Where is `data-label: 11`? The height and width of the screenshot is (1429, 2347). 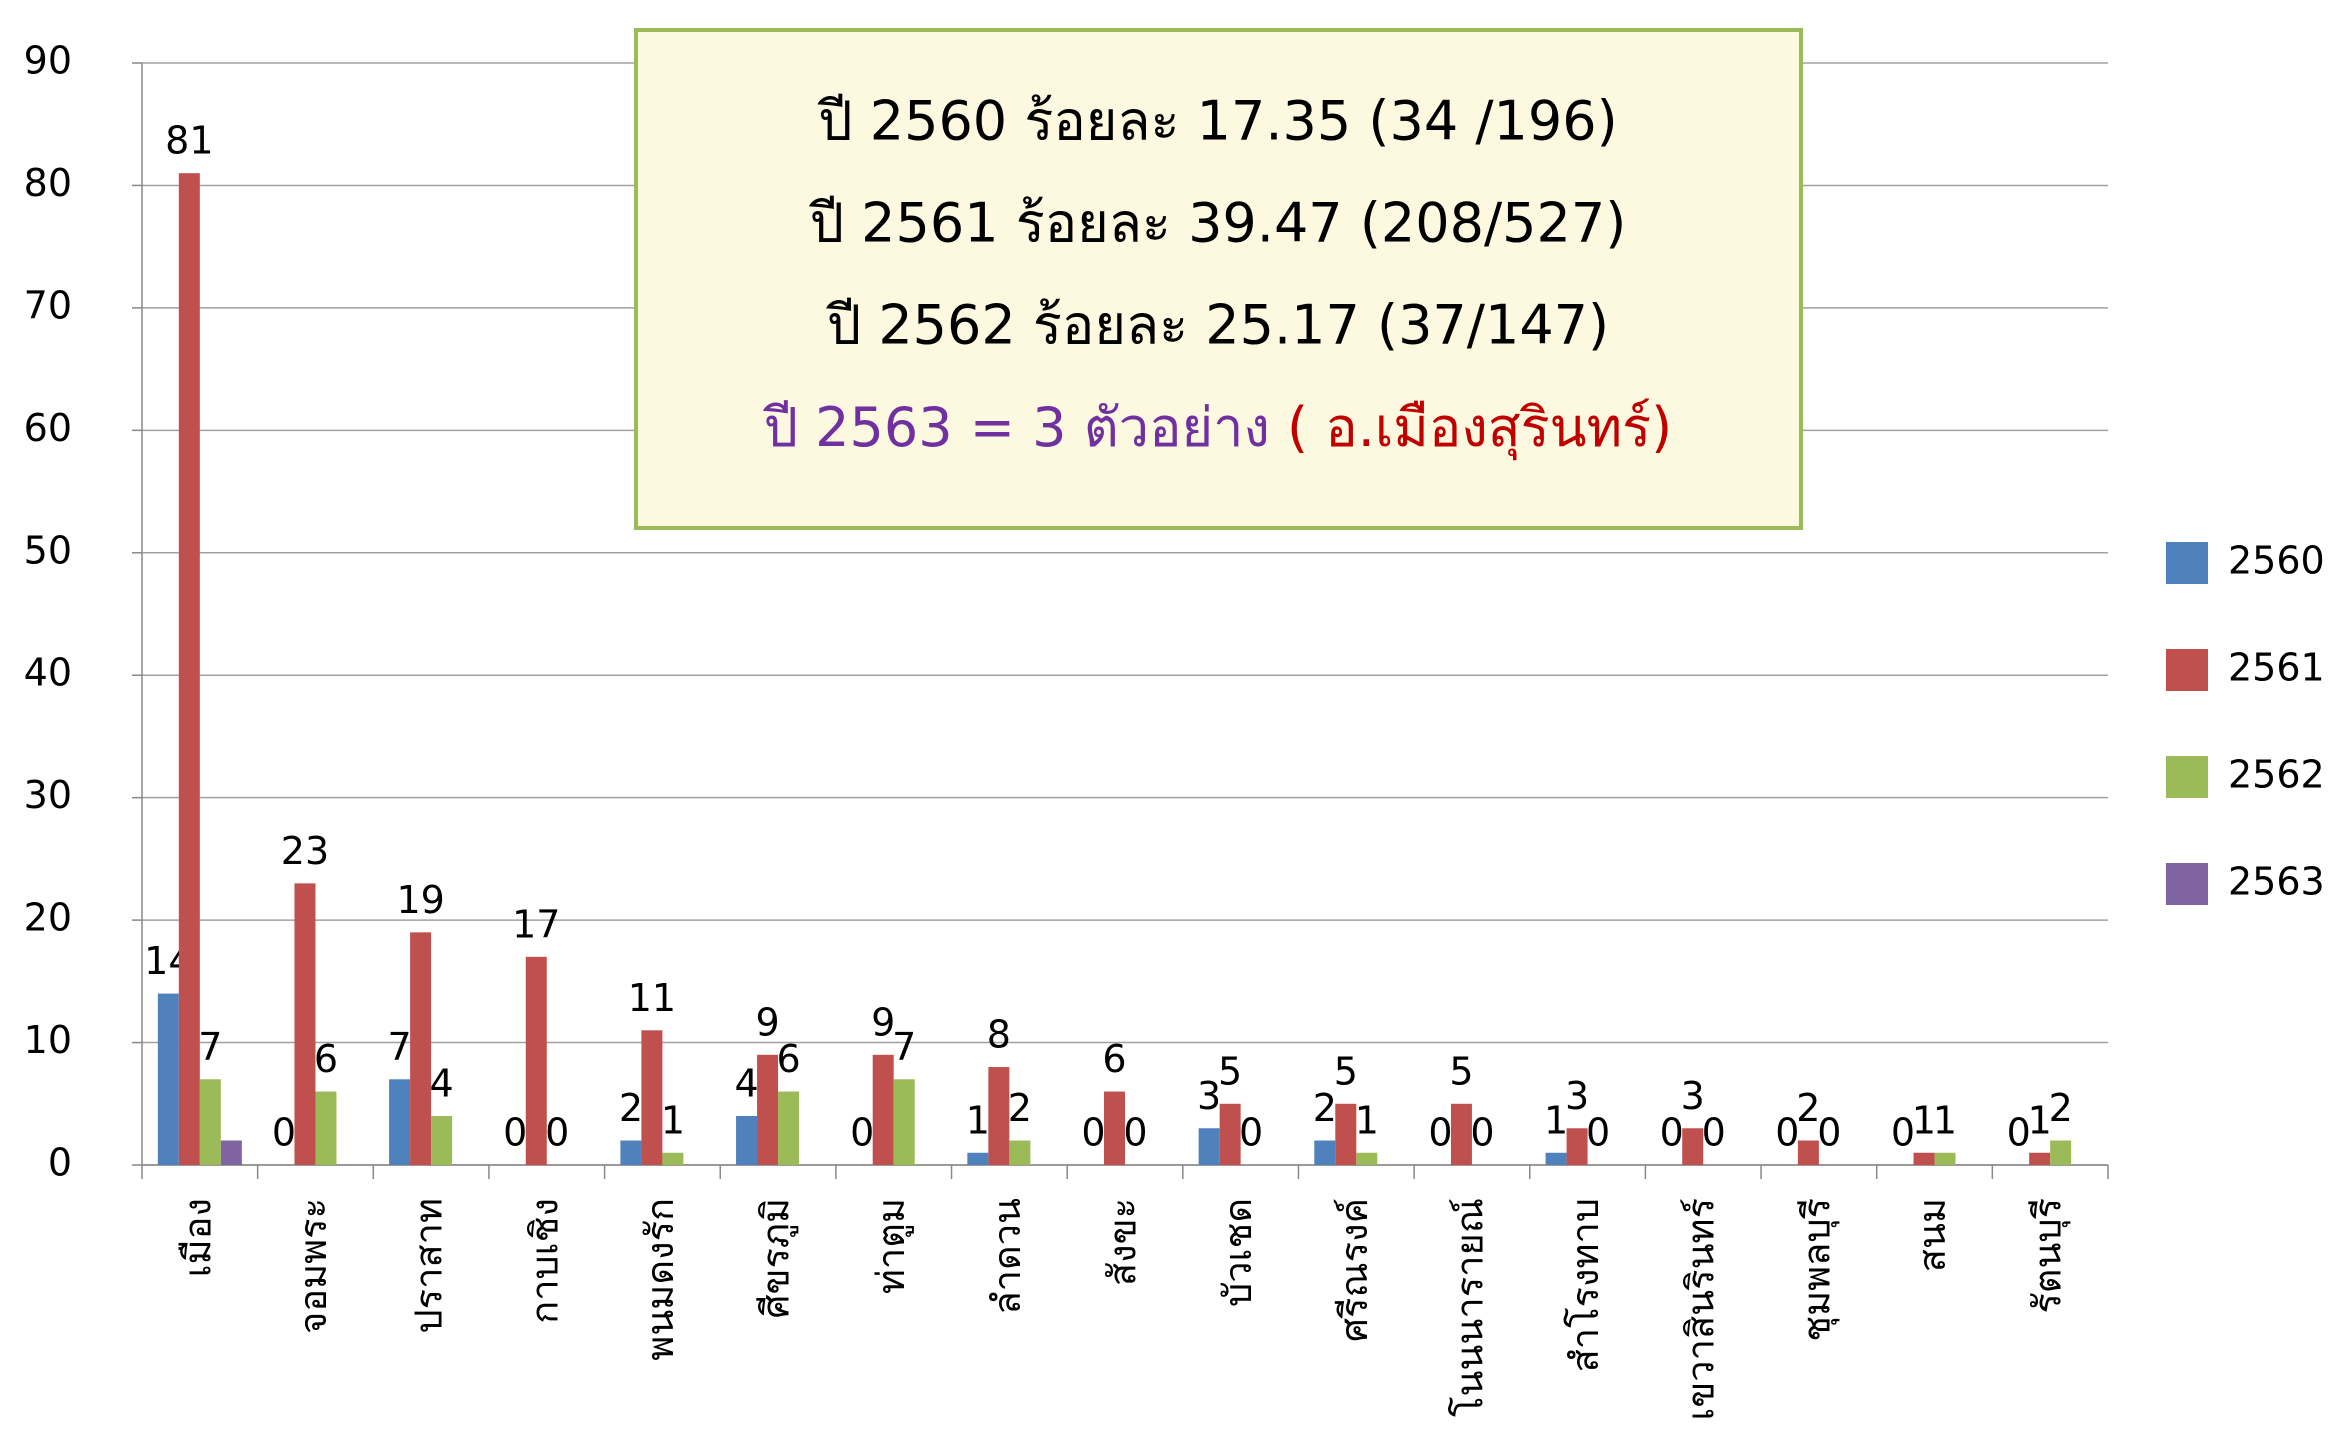
data-label: 11 is located at coordinates (652, 998).